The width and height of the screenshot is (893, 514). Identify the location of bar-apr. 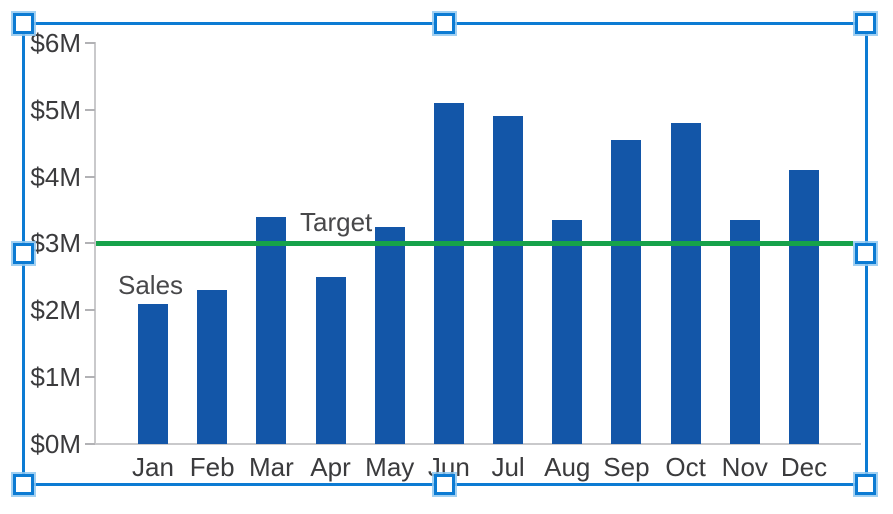
(330, 360).